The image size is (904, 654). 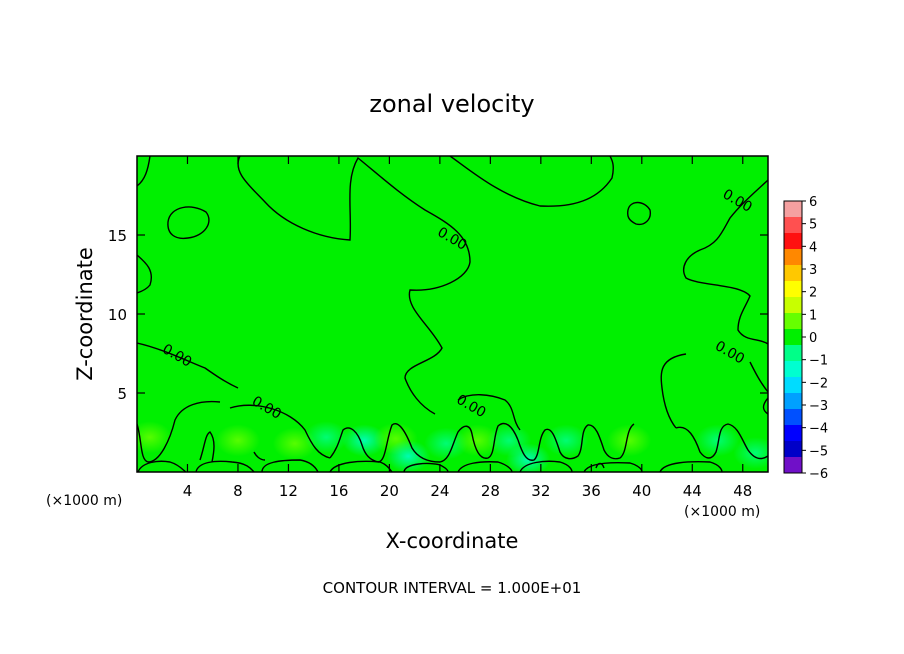 I want to click on colorbar-tick-label: 6, so click(x=813, y=202).